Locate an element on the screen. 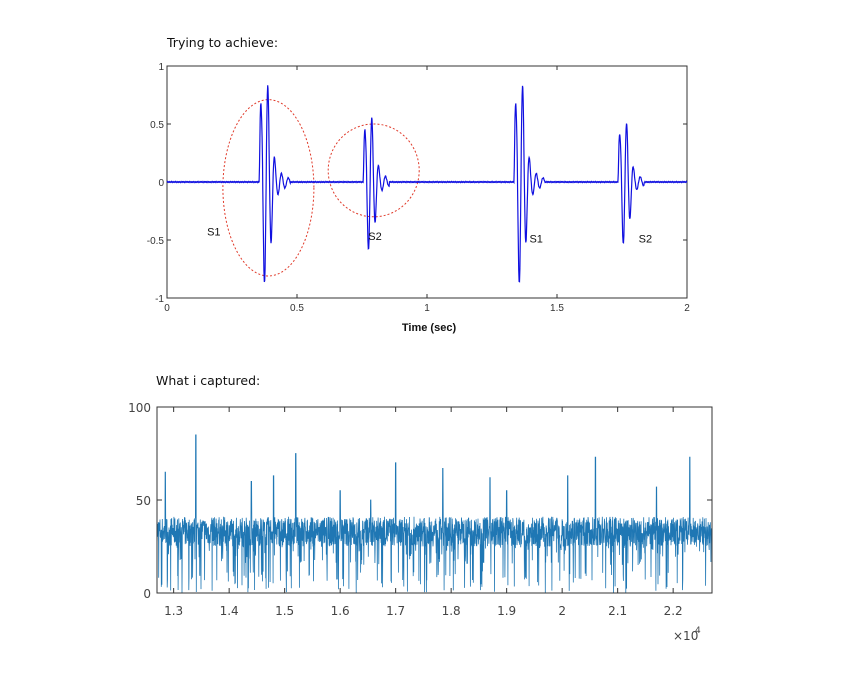  top-chart-xtick-label: 1 is located at coordinates (427, 308).